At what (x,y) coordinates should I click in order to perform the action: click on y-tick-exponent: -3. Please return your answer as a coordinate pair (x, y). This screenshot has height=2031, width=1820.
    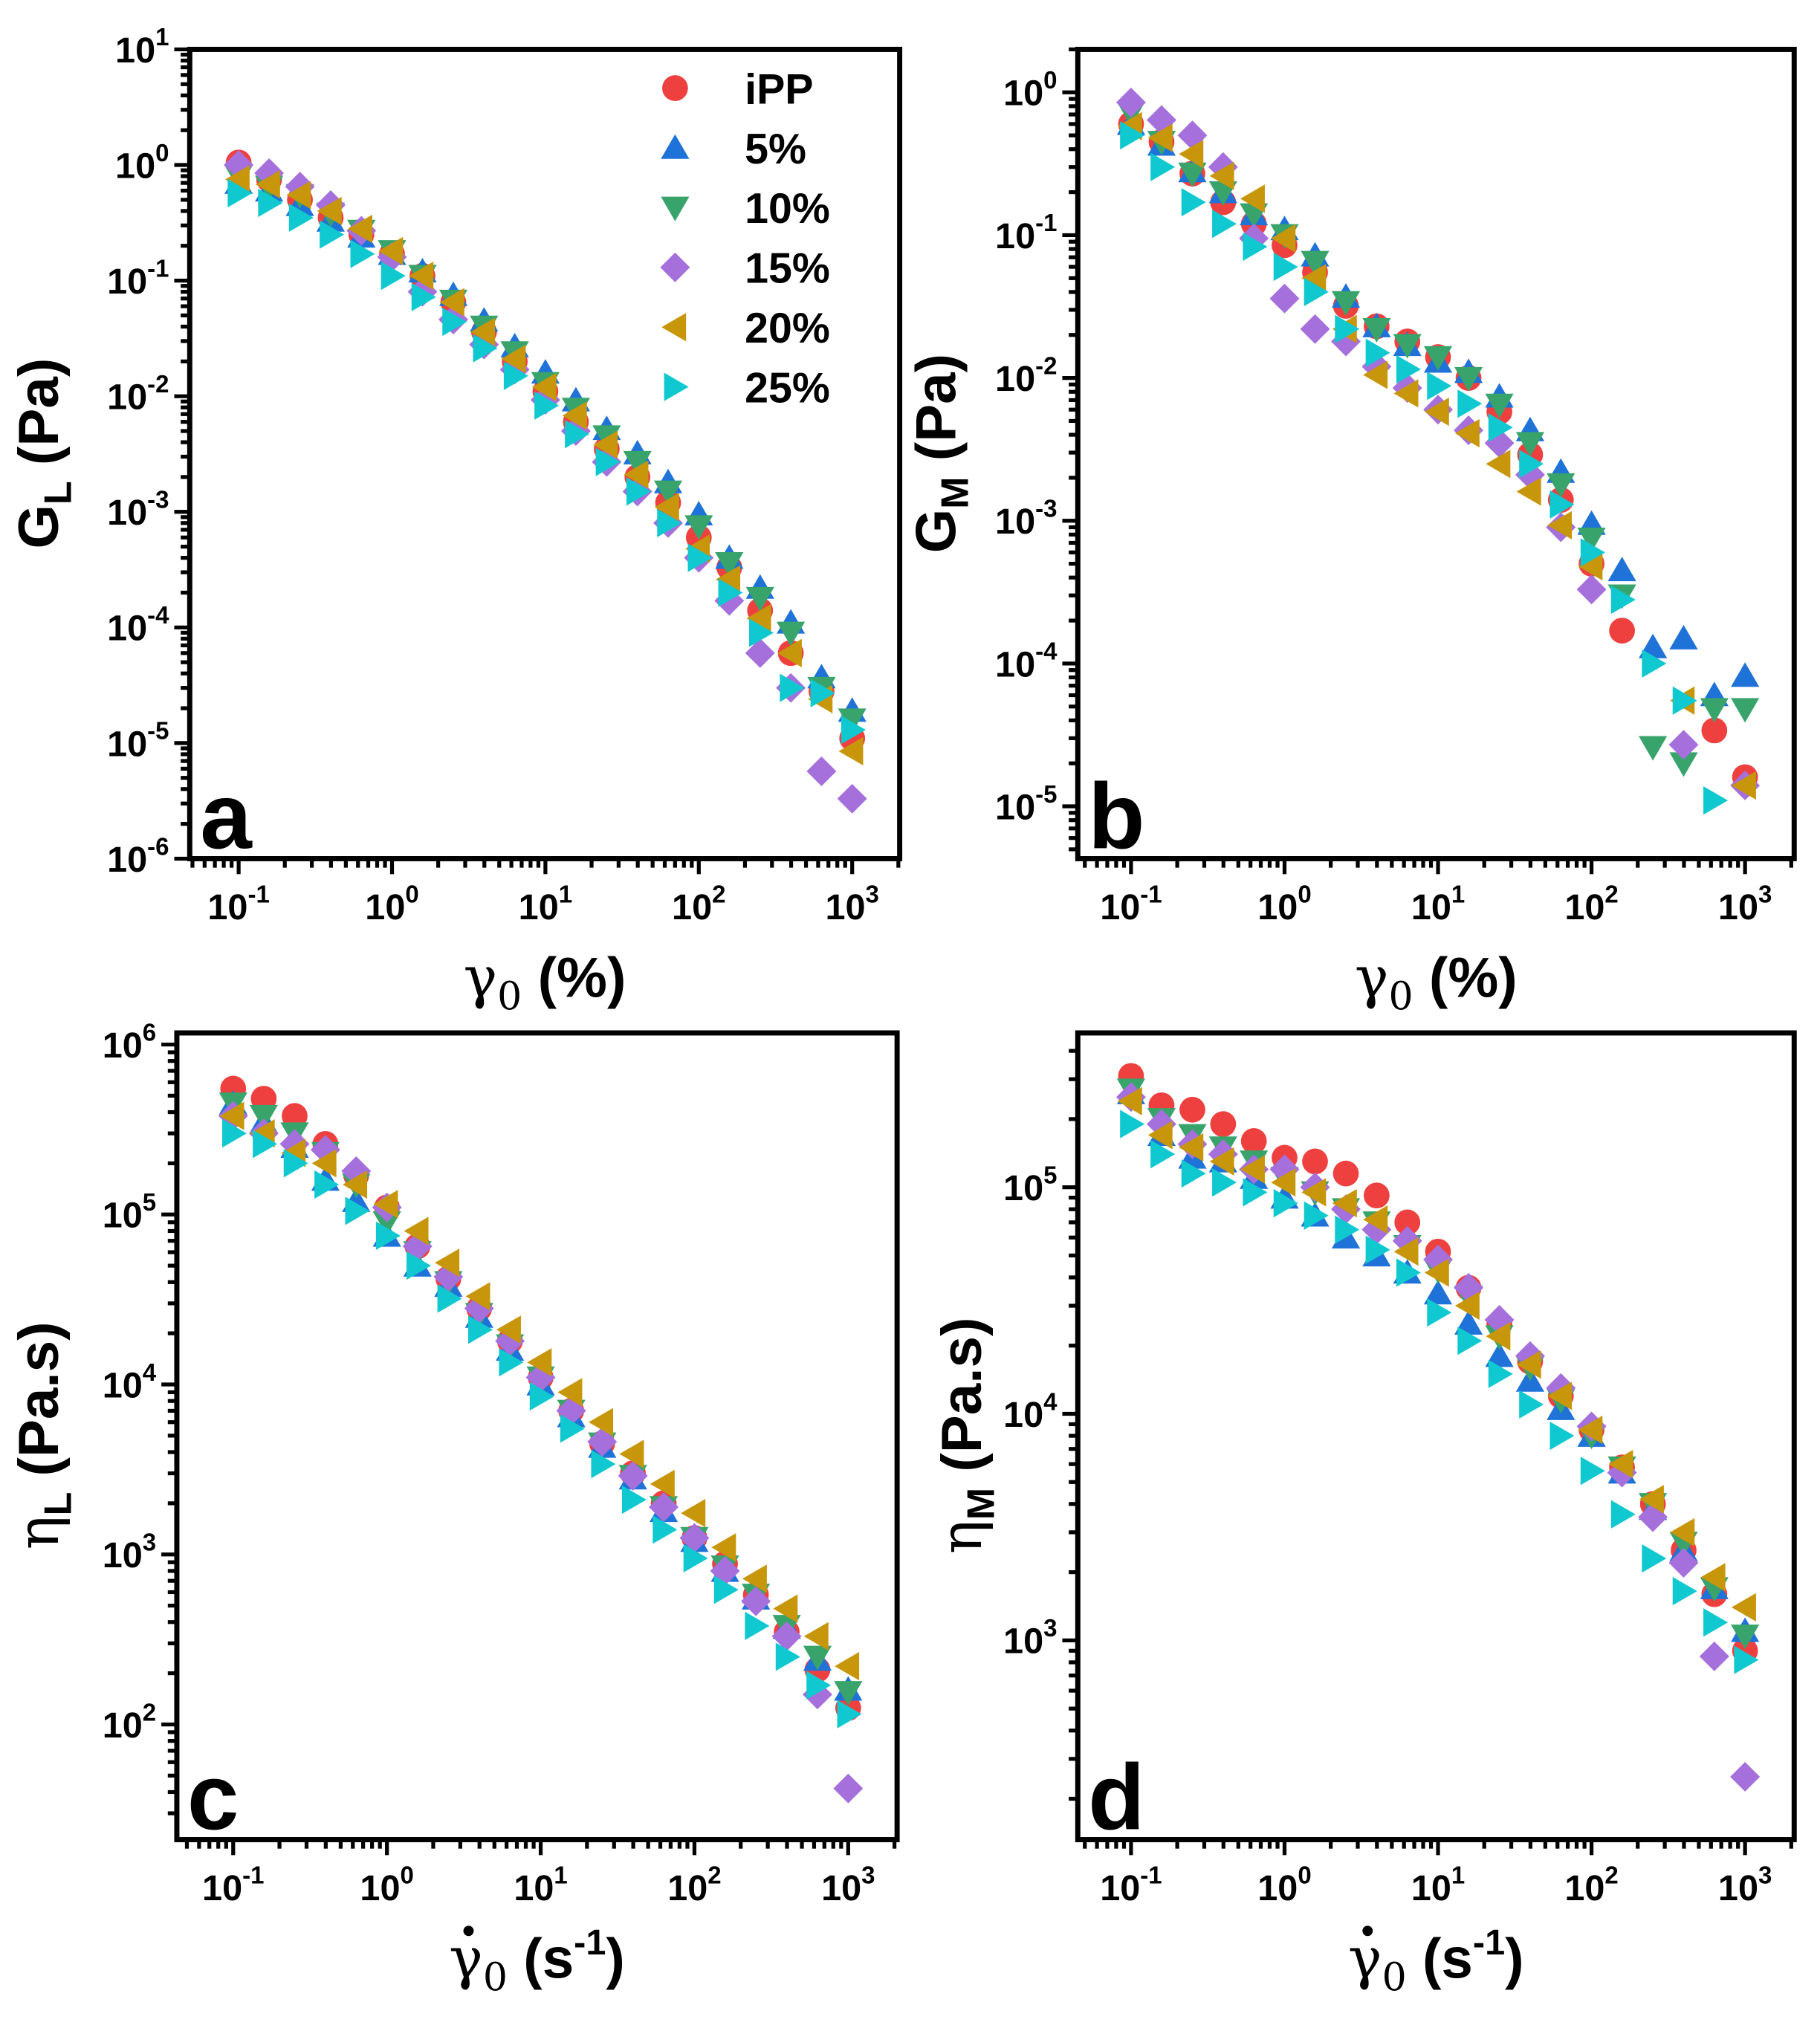
    Looking at the image, I should click on (1046, 509).